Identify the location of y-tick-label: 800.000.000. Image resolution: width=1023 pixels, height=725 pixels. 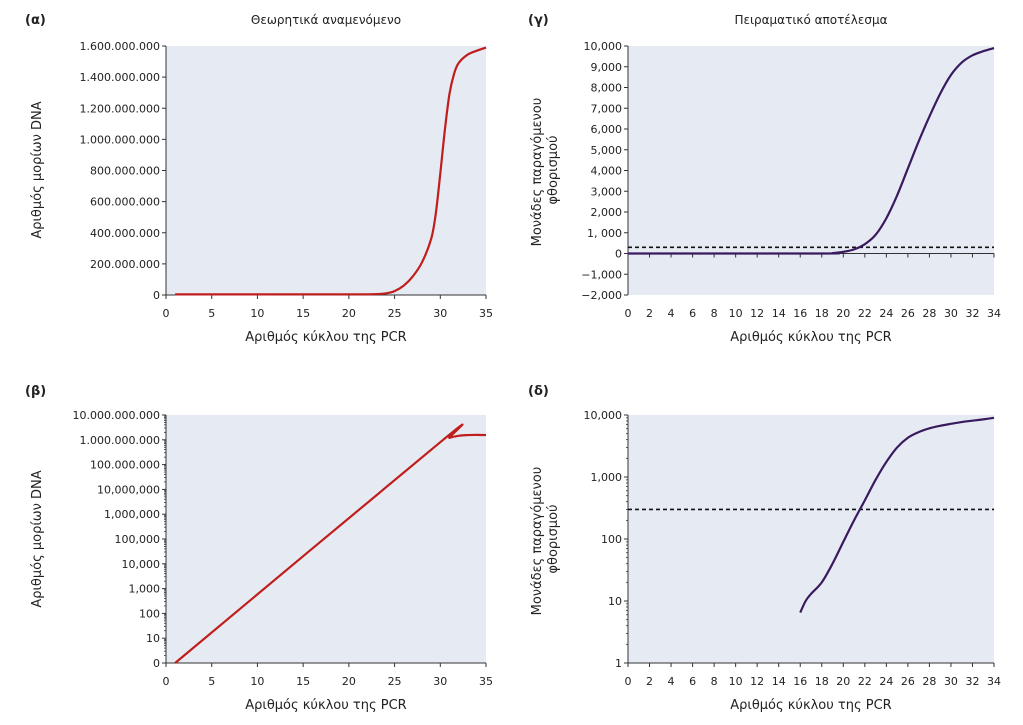
(125, 171).